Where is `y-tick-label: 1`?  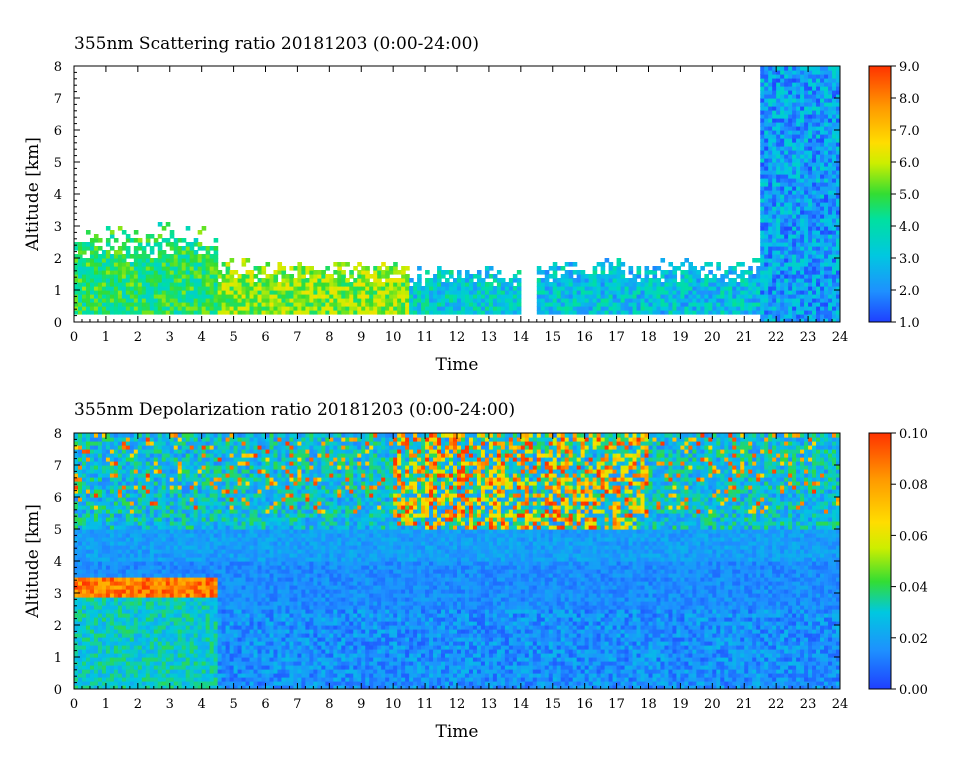 y-tick-label: 1 is located at coordinates (58, 291).